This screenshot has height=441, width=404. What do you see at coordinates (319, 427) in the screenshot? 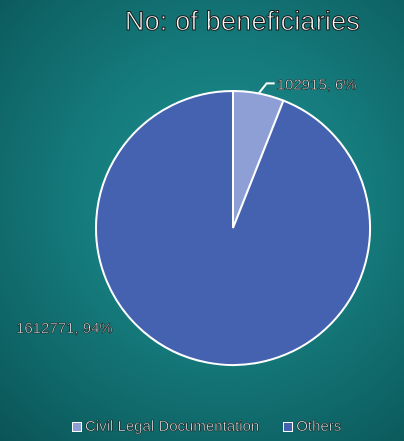
I see `legend-label-others: Others` at bounding box center [319, 427].